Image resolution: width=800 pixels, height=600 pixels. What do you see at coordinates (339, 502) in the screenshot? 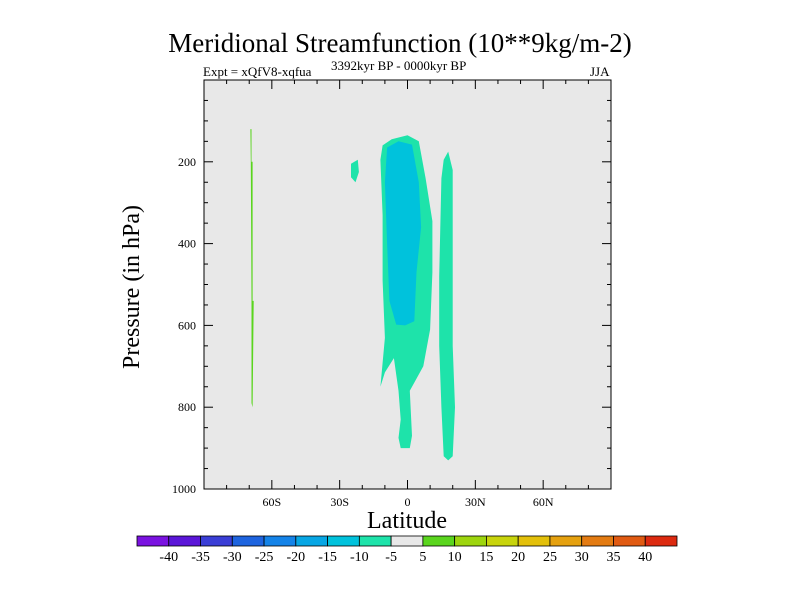
I see `x-tick-label: 30S` at bounding box center [339, 502].